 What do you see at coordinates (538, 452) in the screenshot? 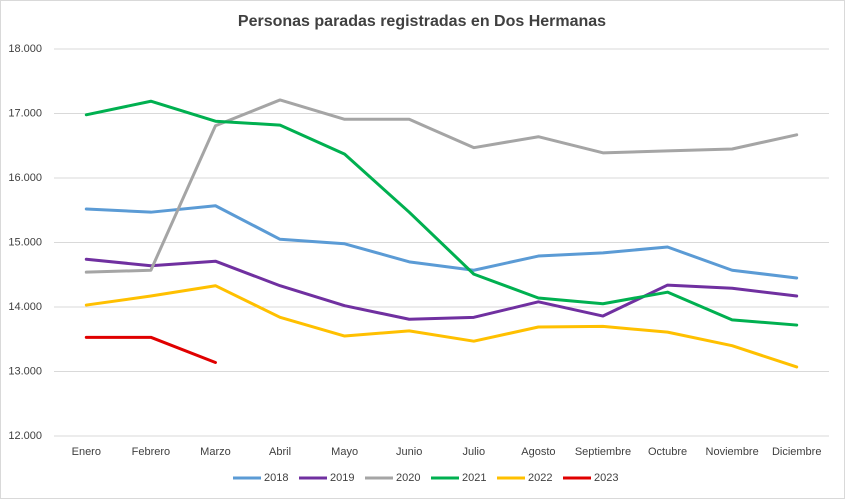
I see `x-tick-label: Agosto` at bounding box center [538, 452].